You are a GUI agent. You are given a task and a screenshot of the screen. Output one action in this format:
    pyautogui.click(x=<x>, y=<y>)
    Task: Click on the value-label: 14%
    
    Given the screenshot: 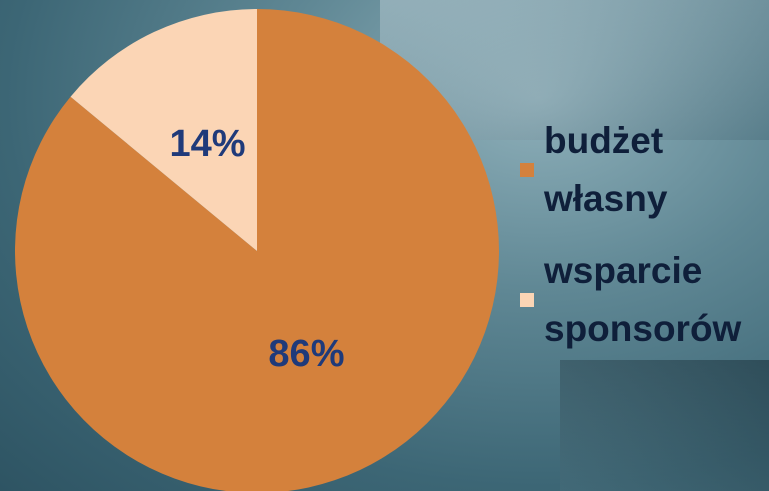 What is the action you would take?
    pyautogui.click(x=208, y=144)
    